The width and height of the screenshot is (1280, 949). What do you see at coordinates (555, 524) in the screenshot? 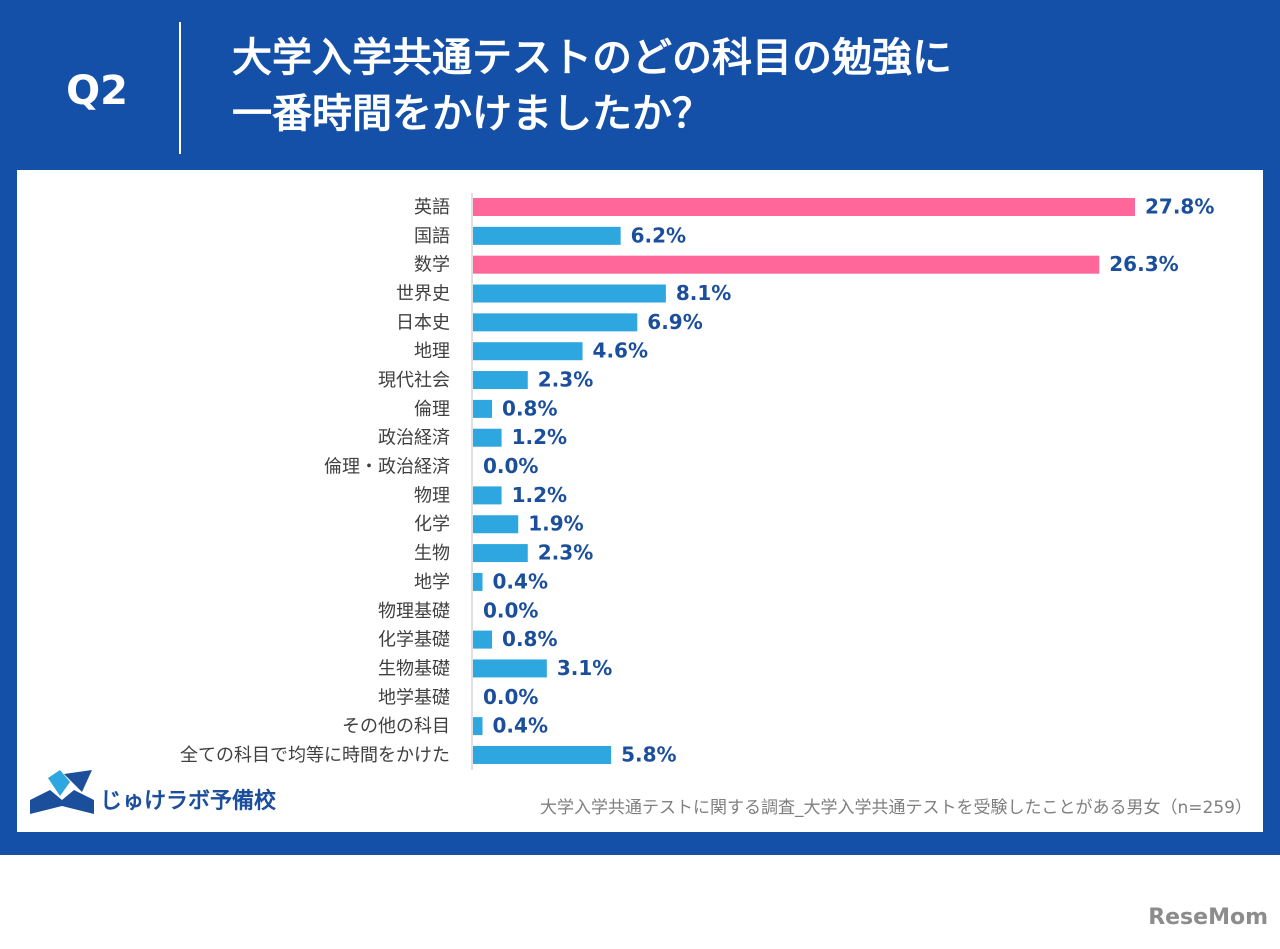
I see `value-label: 1.9%` at bounding box center [555, 524].